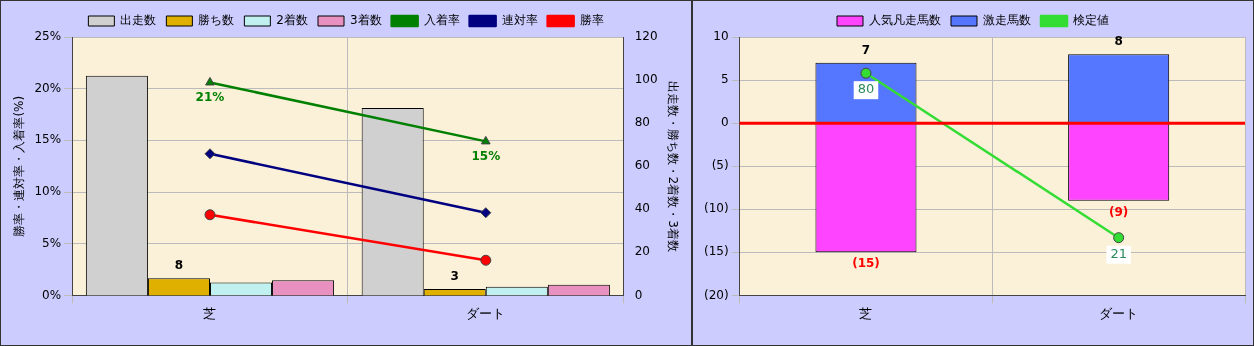 This screenshot has height=346, width=1254. Describe the element at coordinates (1007, 20) in the screenshot. I see `legend-label: 激走馬数` at that location.